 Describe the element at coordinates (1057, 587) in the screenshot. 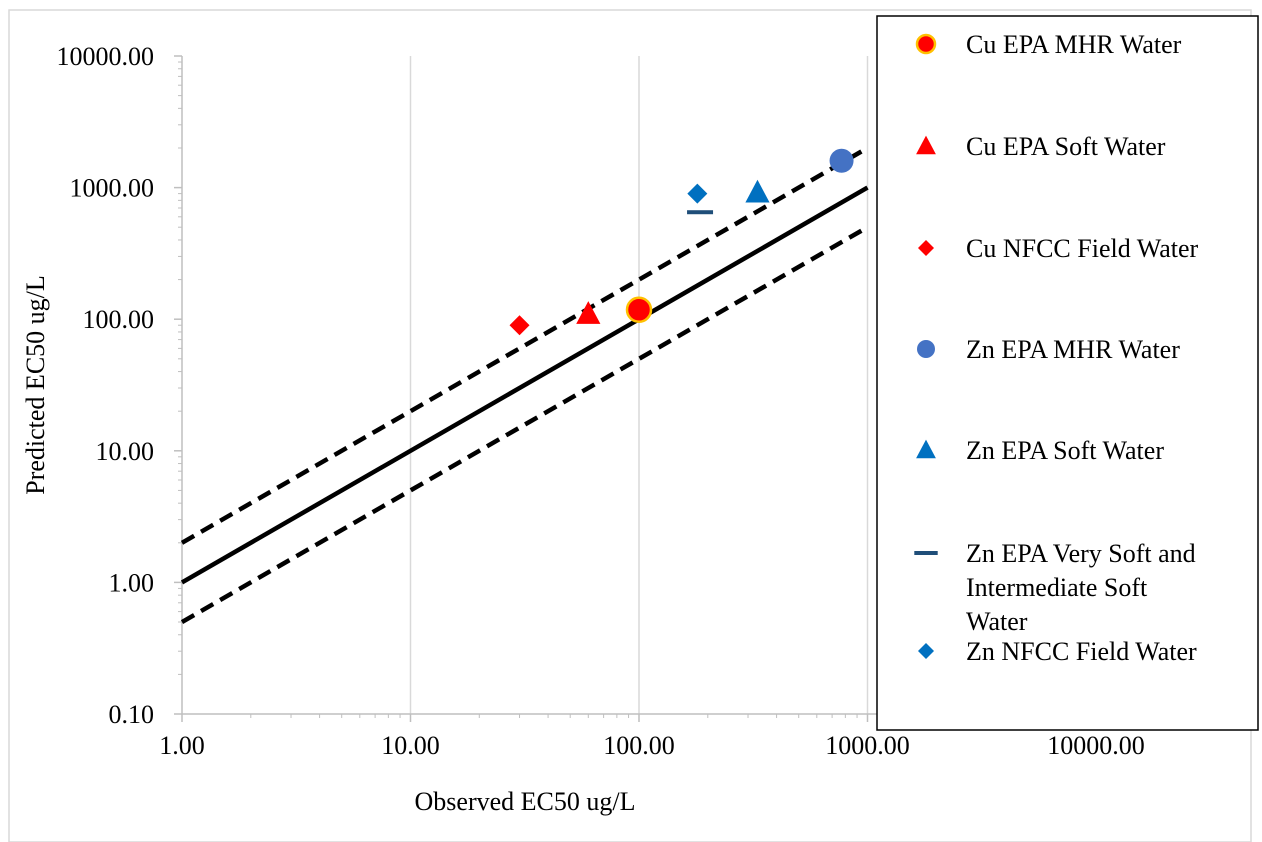

I see `legend-label-6: Intermediate Soft` at that location.